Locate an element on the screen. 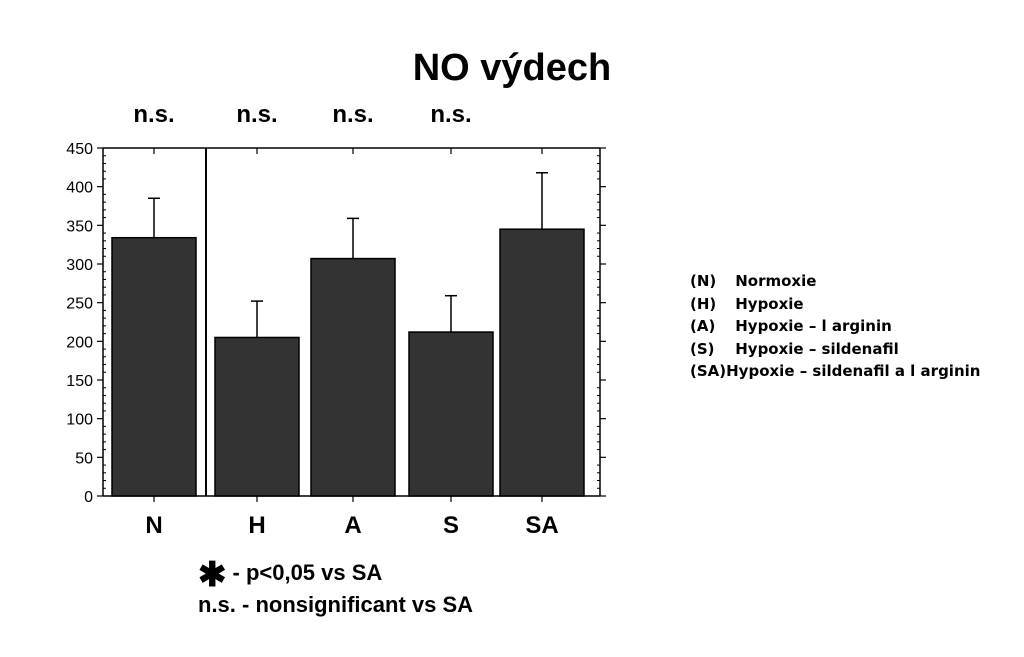 The image size is (1024, 657). x-tick-label: H is located at coordinates (256, 525).